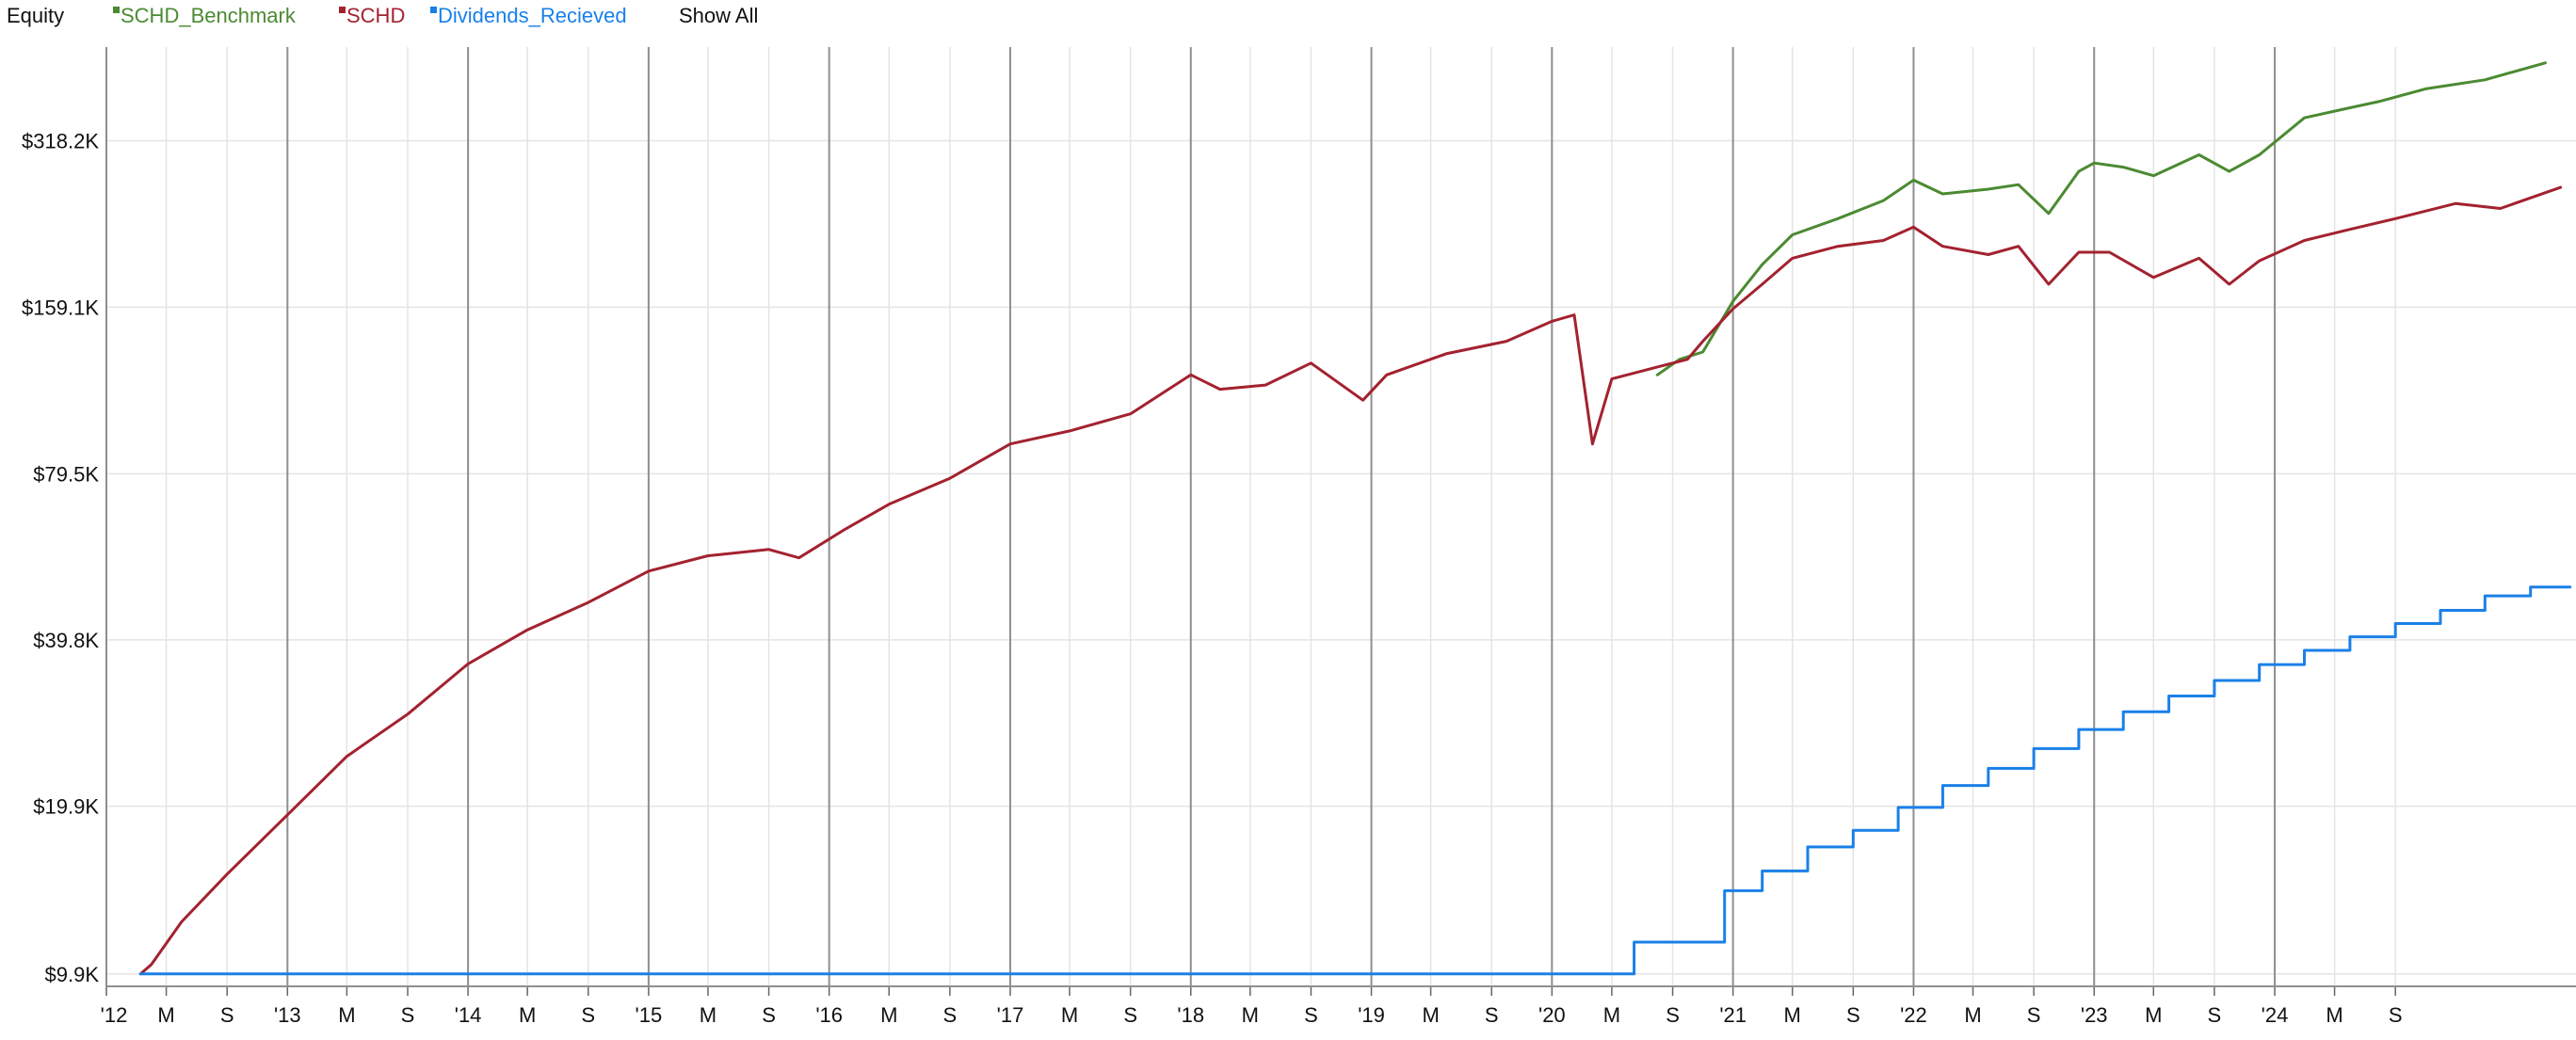 Image resolution: width=2576 pixels, height=1040 pixels. What do you see at coordinates (36, 15) in the screenshot?
I see `chart-title: Equity` at bounding box center [36, 15].